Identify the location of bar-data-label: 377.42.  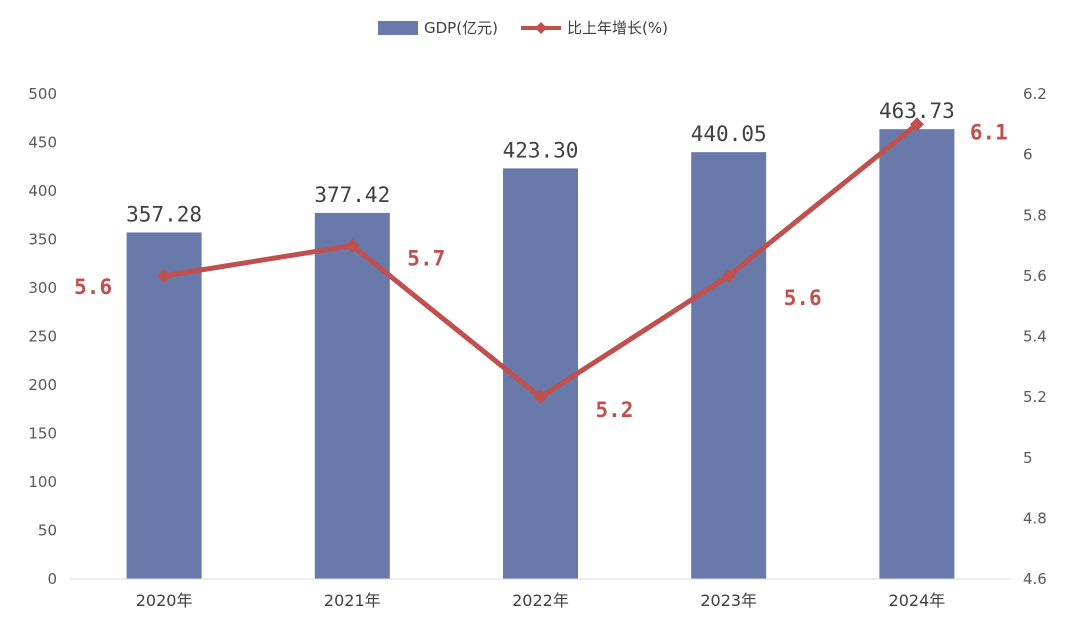
(352, 195).